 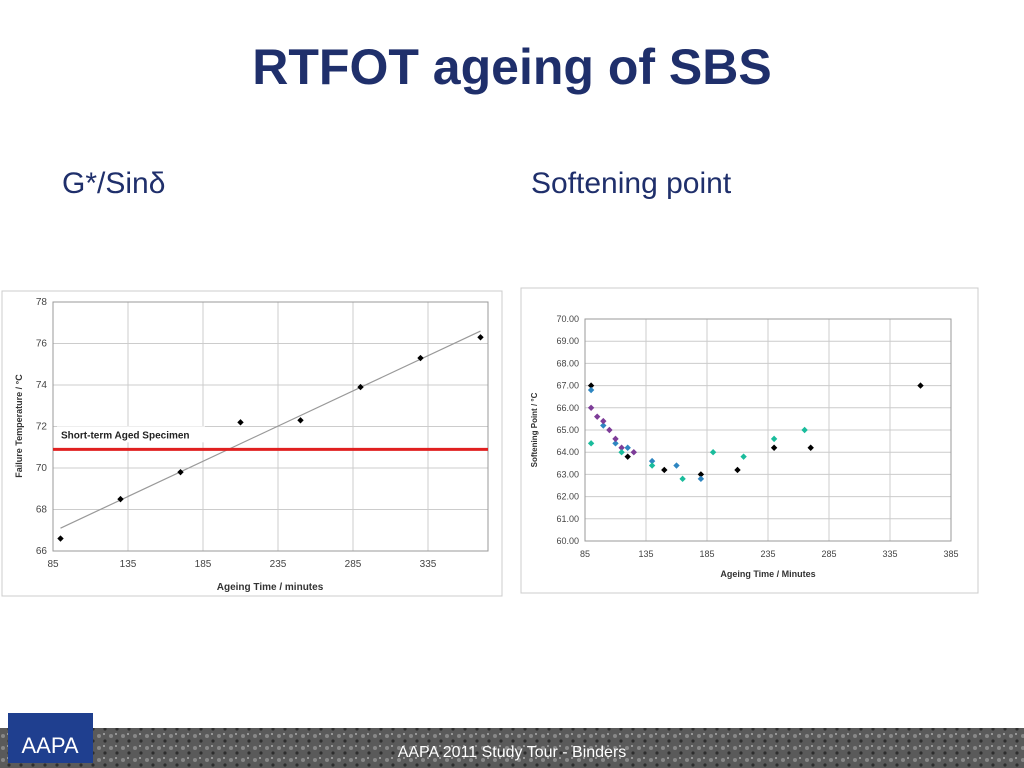 I want to click on y-tick-label: 68.00, so click(x=567, y=363).